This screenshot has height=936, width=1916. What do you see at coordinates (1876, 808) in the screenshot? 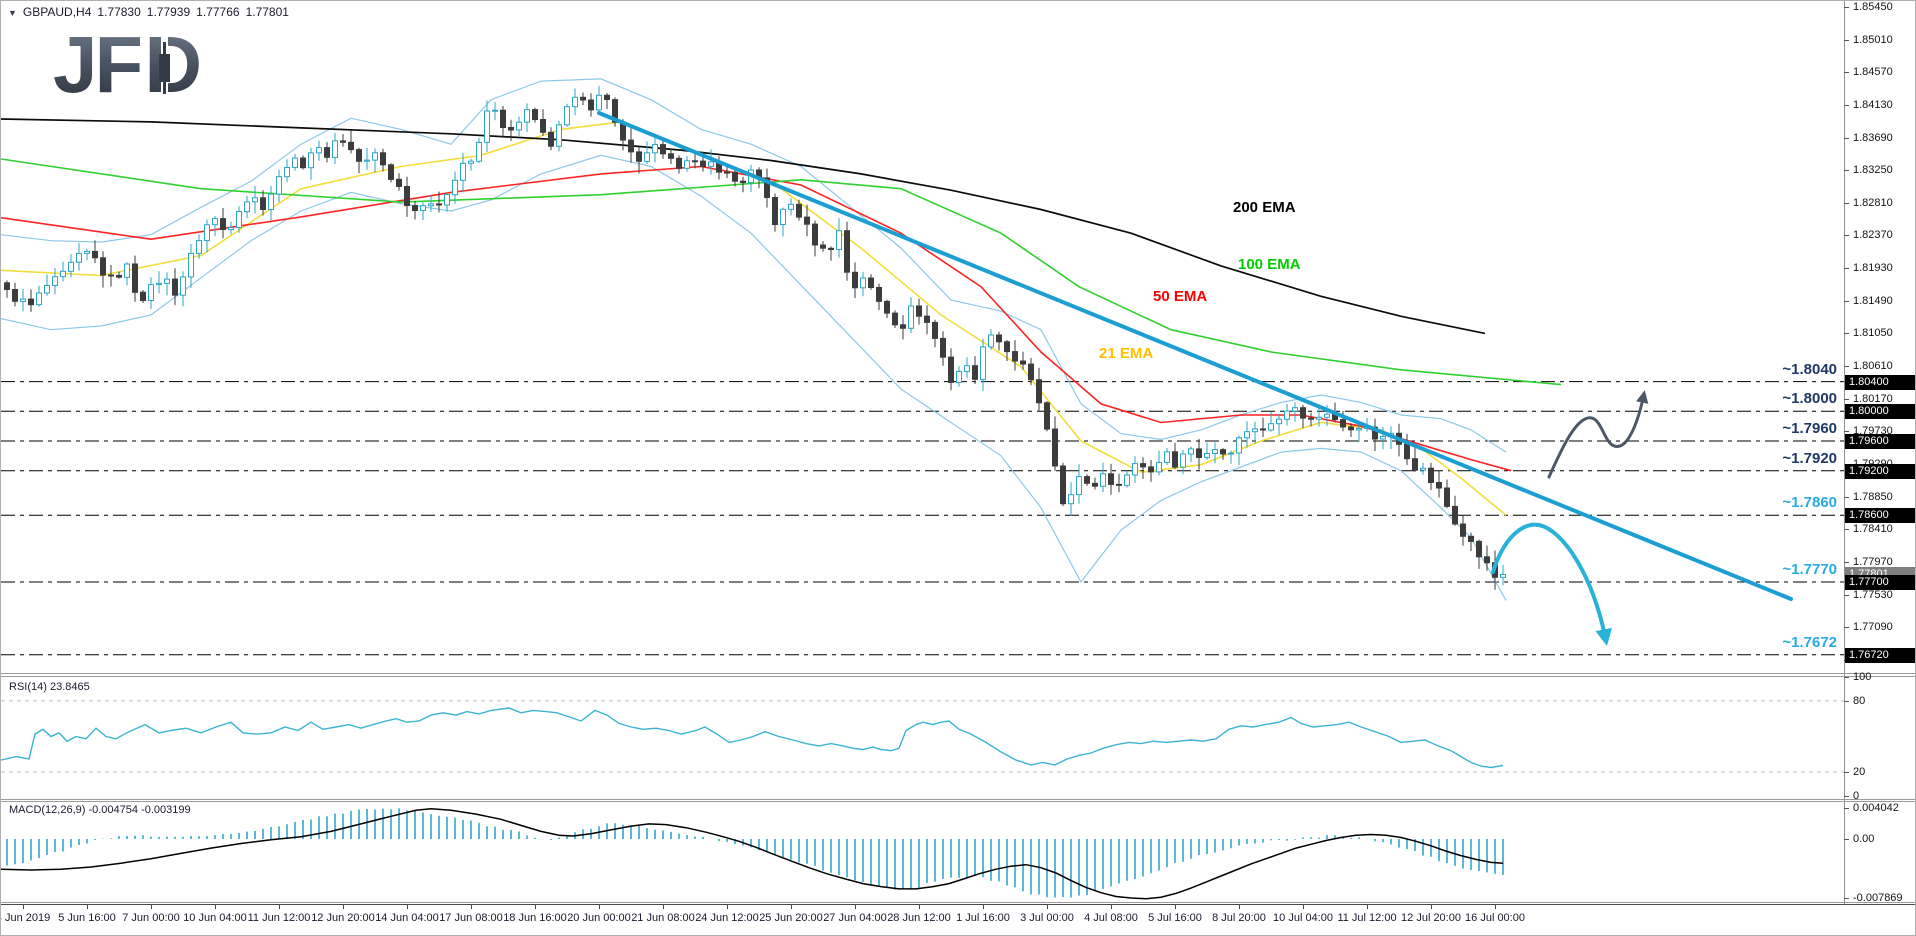
I see `macd-tick-label: 0.004042` at bounding box center [1876, 808].